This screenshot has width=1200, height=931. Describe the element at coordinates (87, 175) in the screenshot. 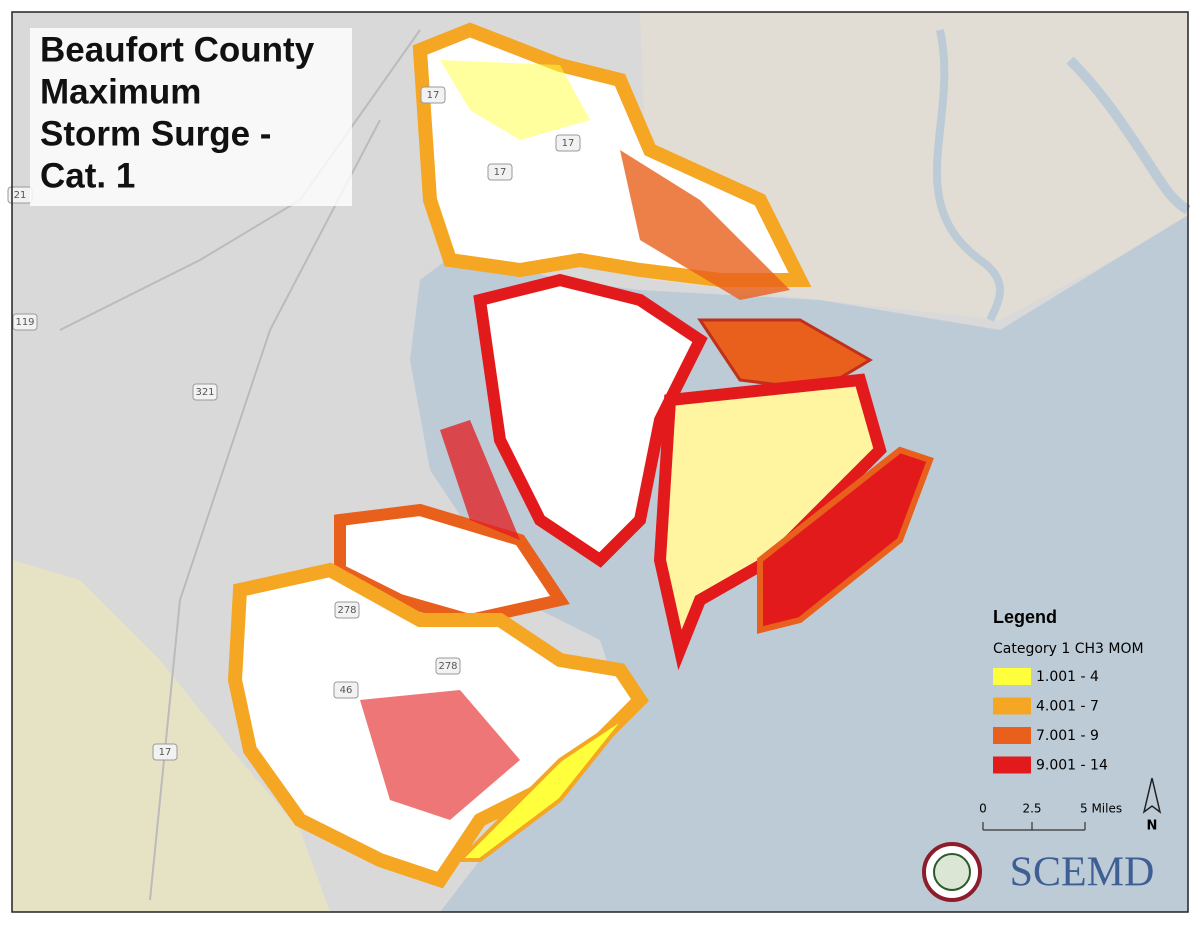

I see `title-line: Cat. 1` at that location.